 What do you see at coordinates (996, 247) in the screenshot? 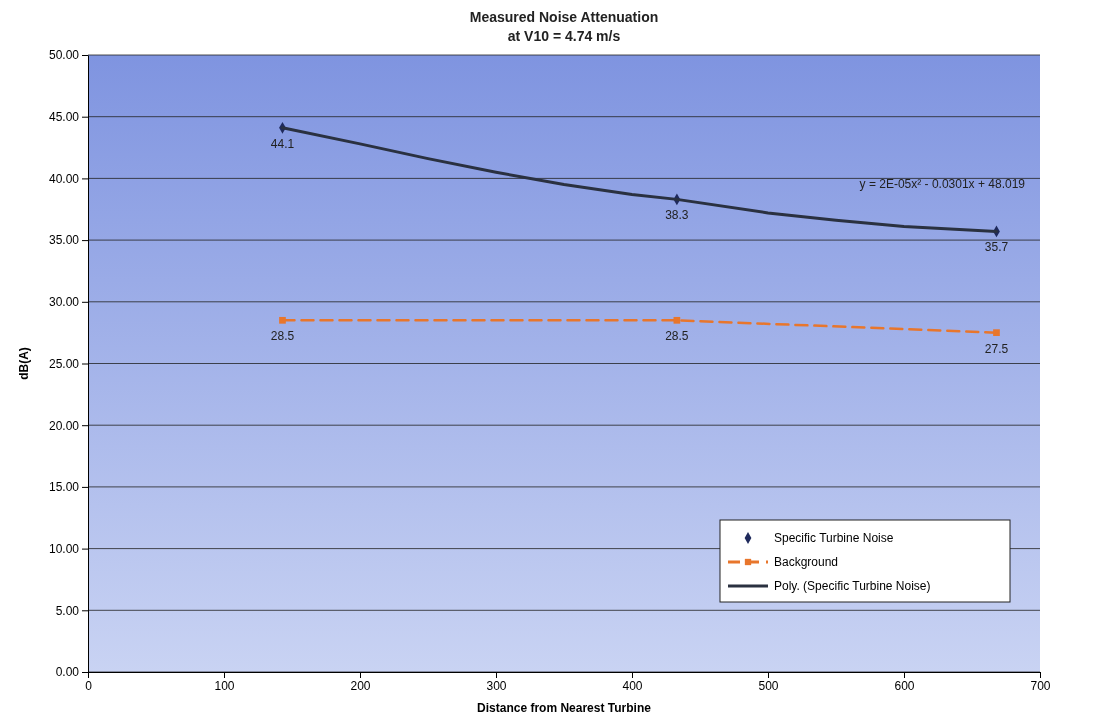
I see `data-label: 35.7` at bounding box center [996, 247].